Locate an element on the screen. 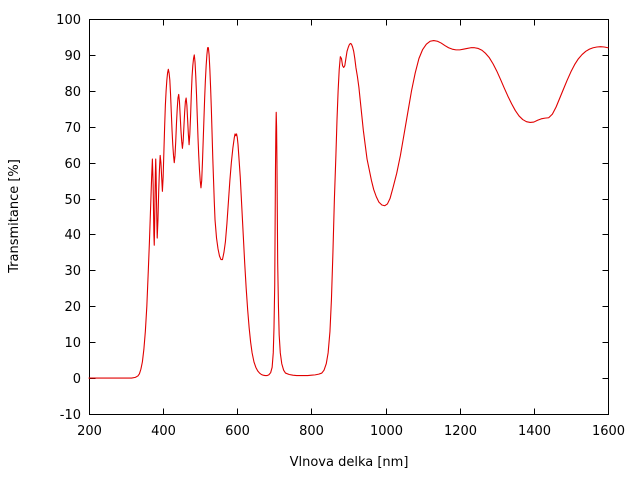 The width and height of the screenshot is (640, 480). x-tick-label: 400 is located at coordinates (163, 431).